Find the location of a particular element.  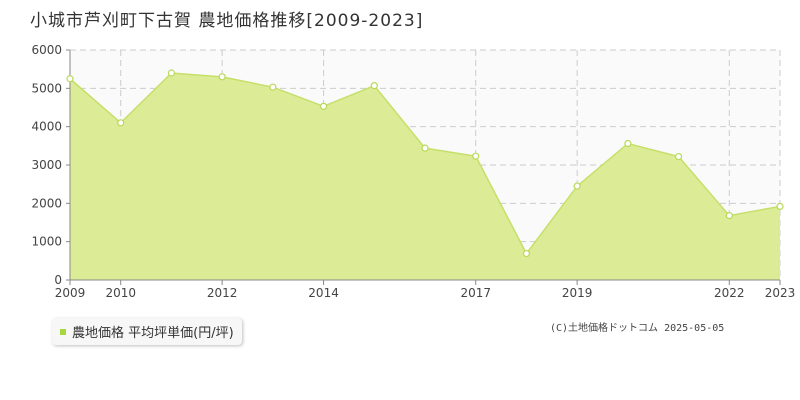

chart-title: 小城市芦刈町下古賀 農地価格推移[2009-2023] is located at coordinates (227, 21).